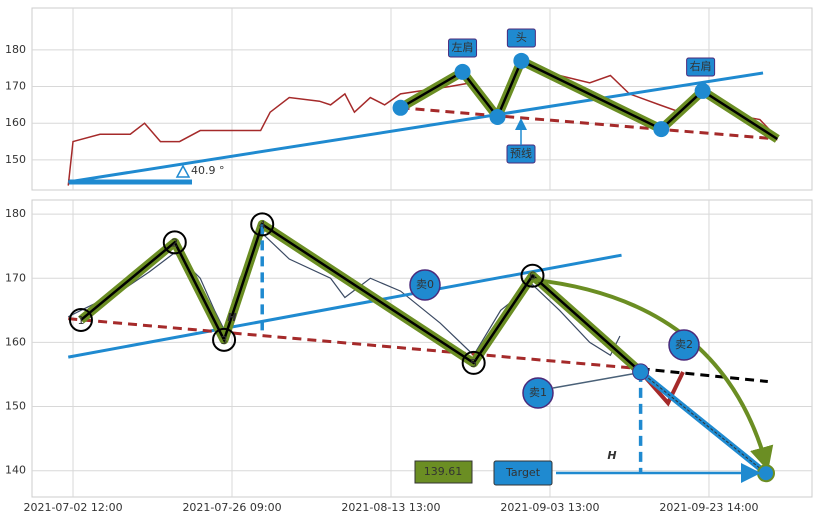 The height and width of the screenshot is (520, 819). What do you see at coordinates (766, 473) in the screenshot?
I see `target-point` at bounding box center [766, 473].